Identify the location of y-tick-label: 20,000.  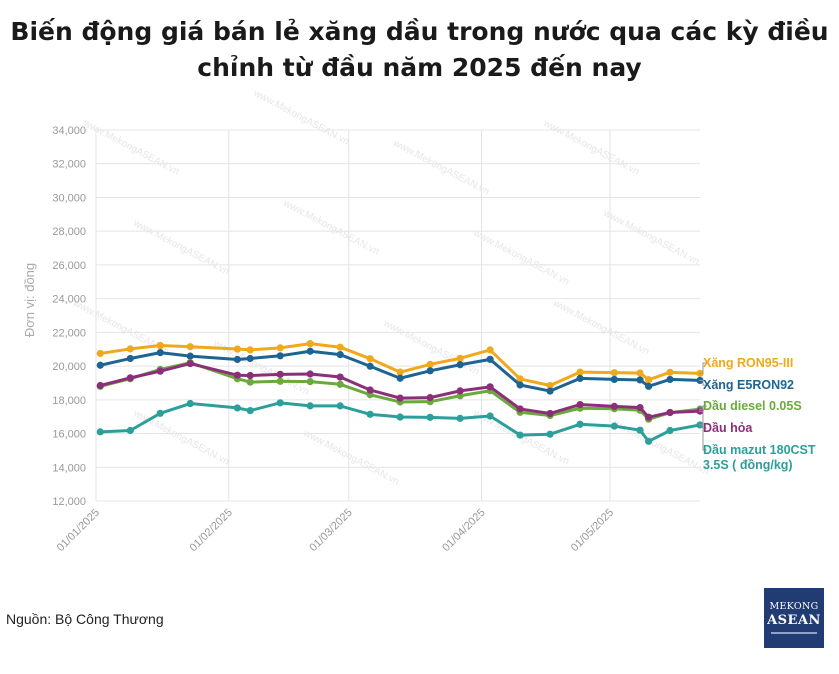
(69, 367).